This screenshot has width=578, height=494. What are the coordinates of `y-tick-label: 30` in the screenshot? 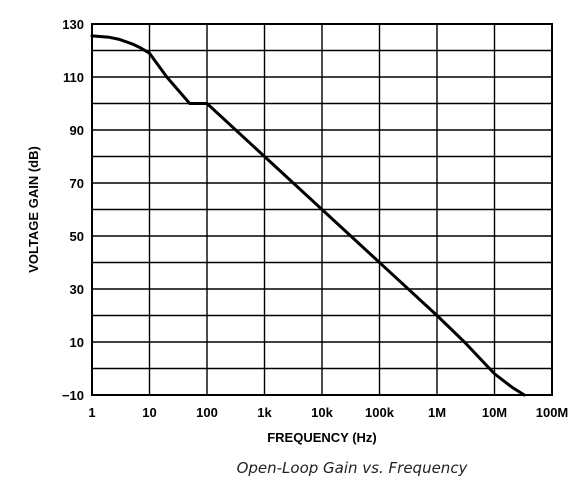 It's located at (77, 289).